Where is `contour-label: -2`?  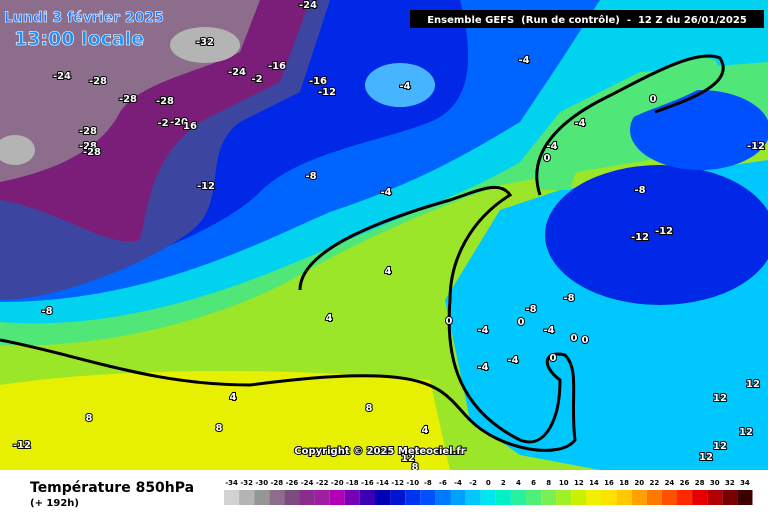
contour-label: -2 is located at coordinates (162, 123).